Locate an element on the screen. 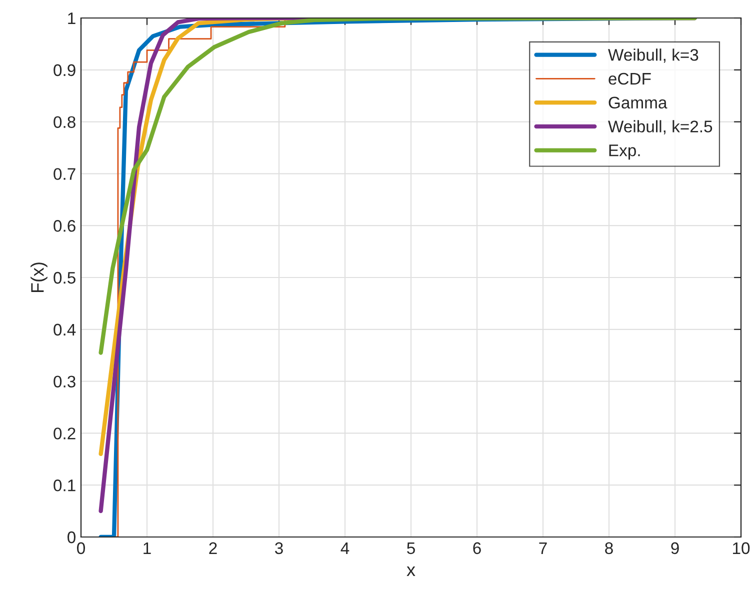 The width and height of the screenshot is (752, 598). x-tick-label: 7 is located at coordinates (543, 548).